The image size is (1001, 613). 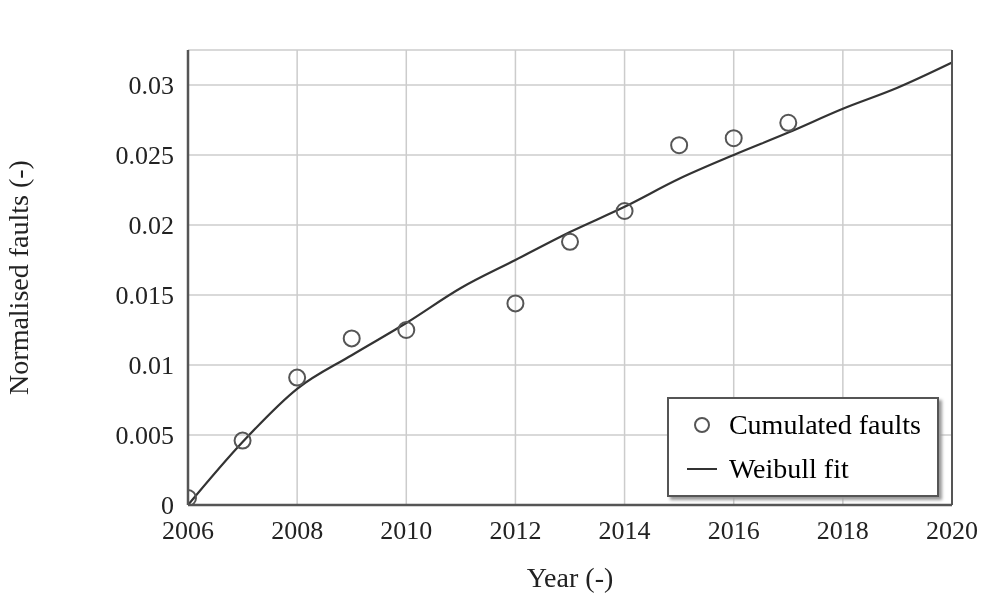 I want to click on y-axis-title: Normalised faults (-), so click(x=18, y=277).